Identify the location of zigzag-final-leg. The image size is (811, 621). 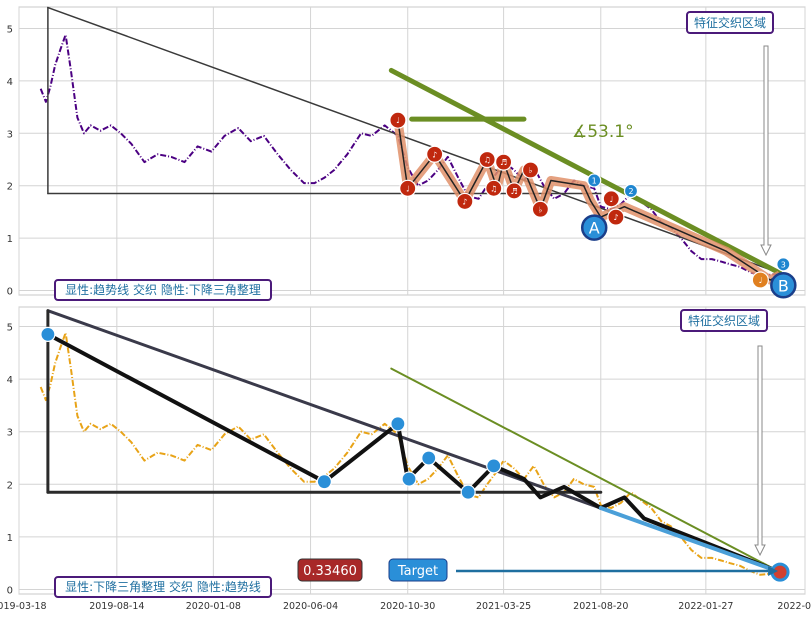
(690, 540).